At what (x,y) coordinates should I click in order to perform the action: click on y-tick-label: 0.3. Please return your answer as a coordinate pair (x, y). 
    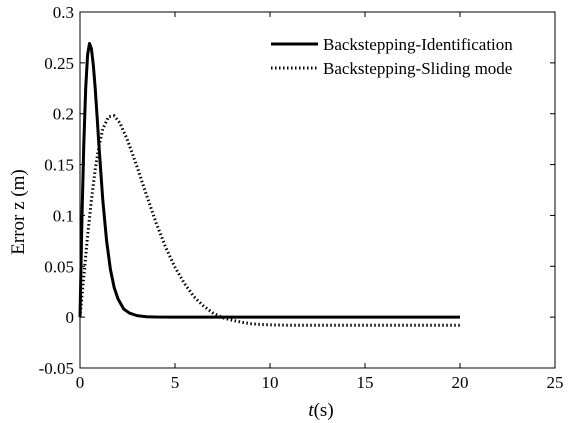
    Looking at the image, I should click on (63, 12).